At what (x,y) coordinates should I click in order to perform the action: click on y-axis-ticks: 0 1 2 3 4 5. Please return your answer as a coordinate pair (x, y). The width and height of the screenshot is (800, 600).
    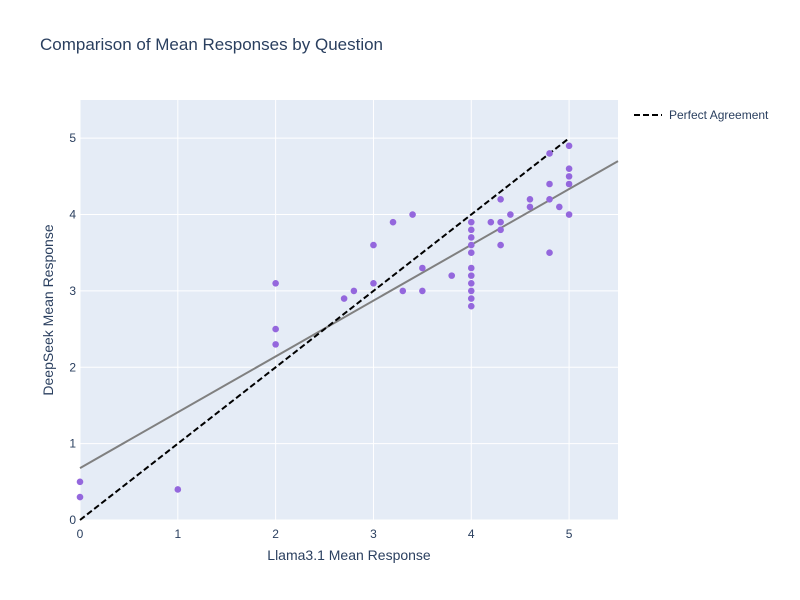
    Looking at the image, I should click on (72, 329).